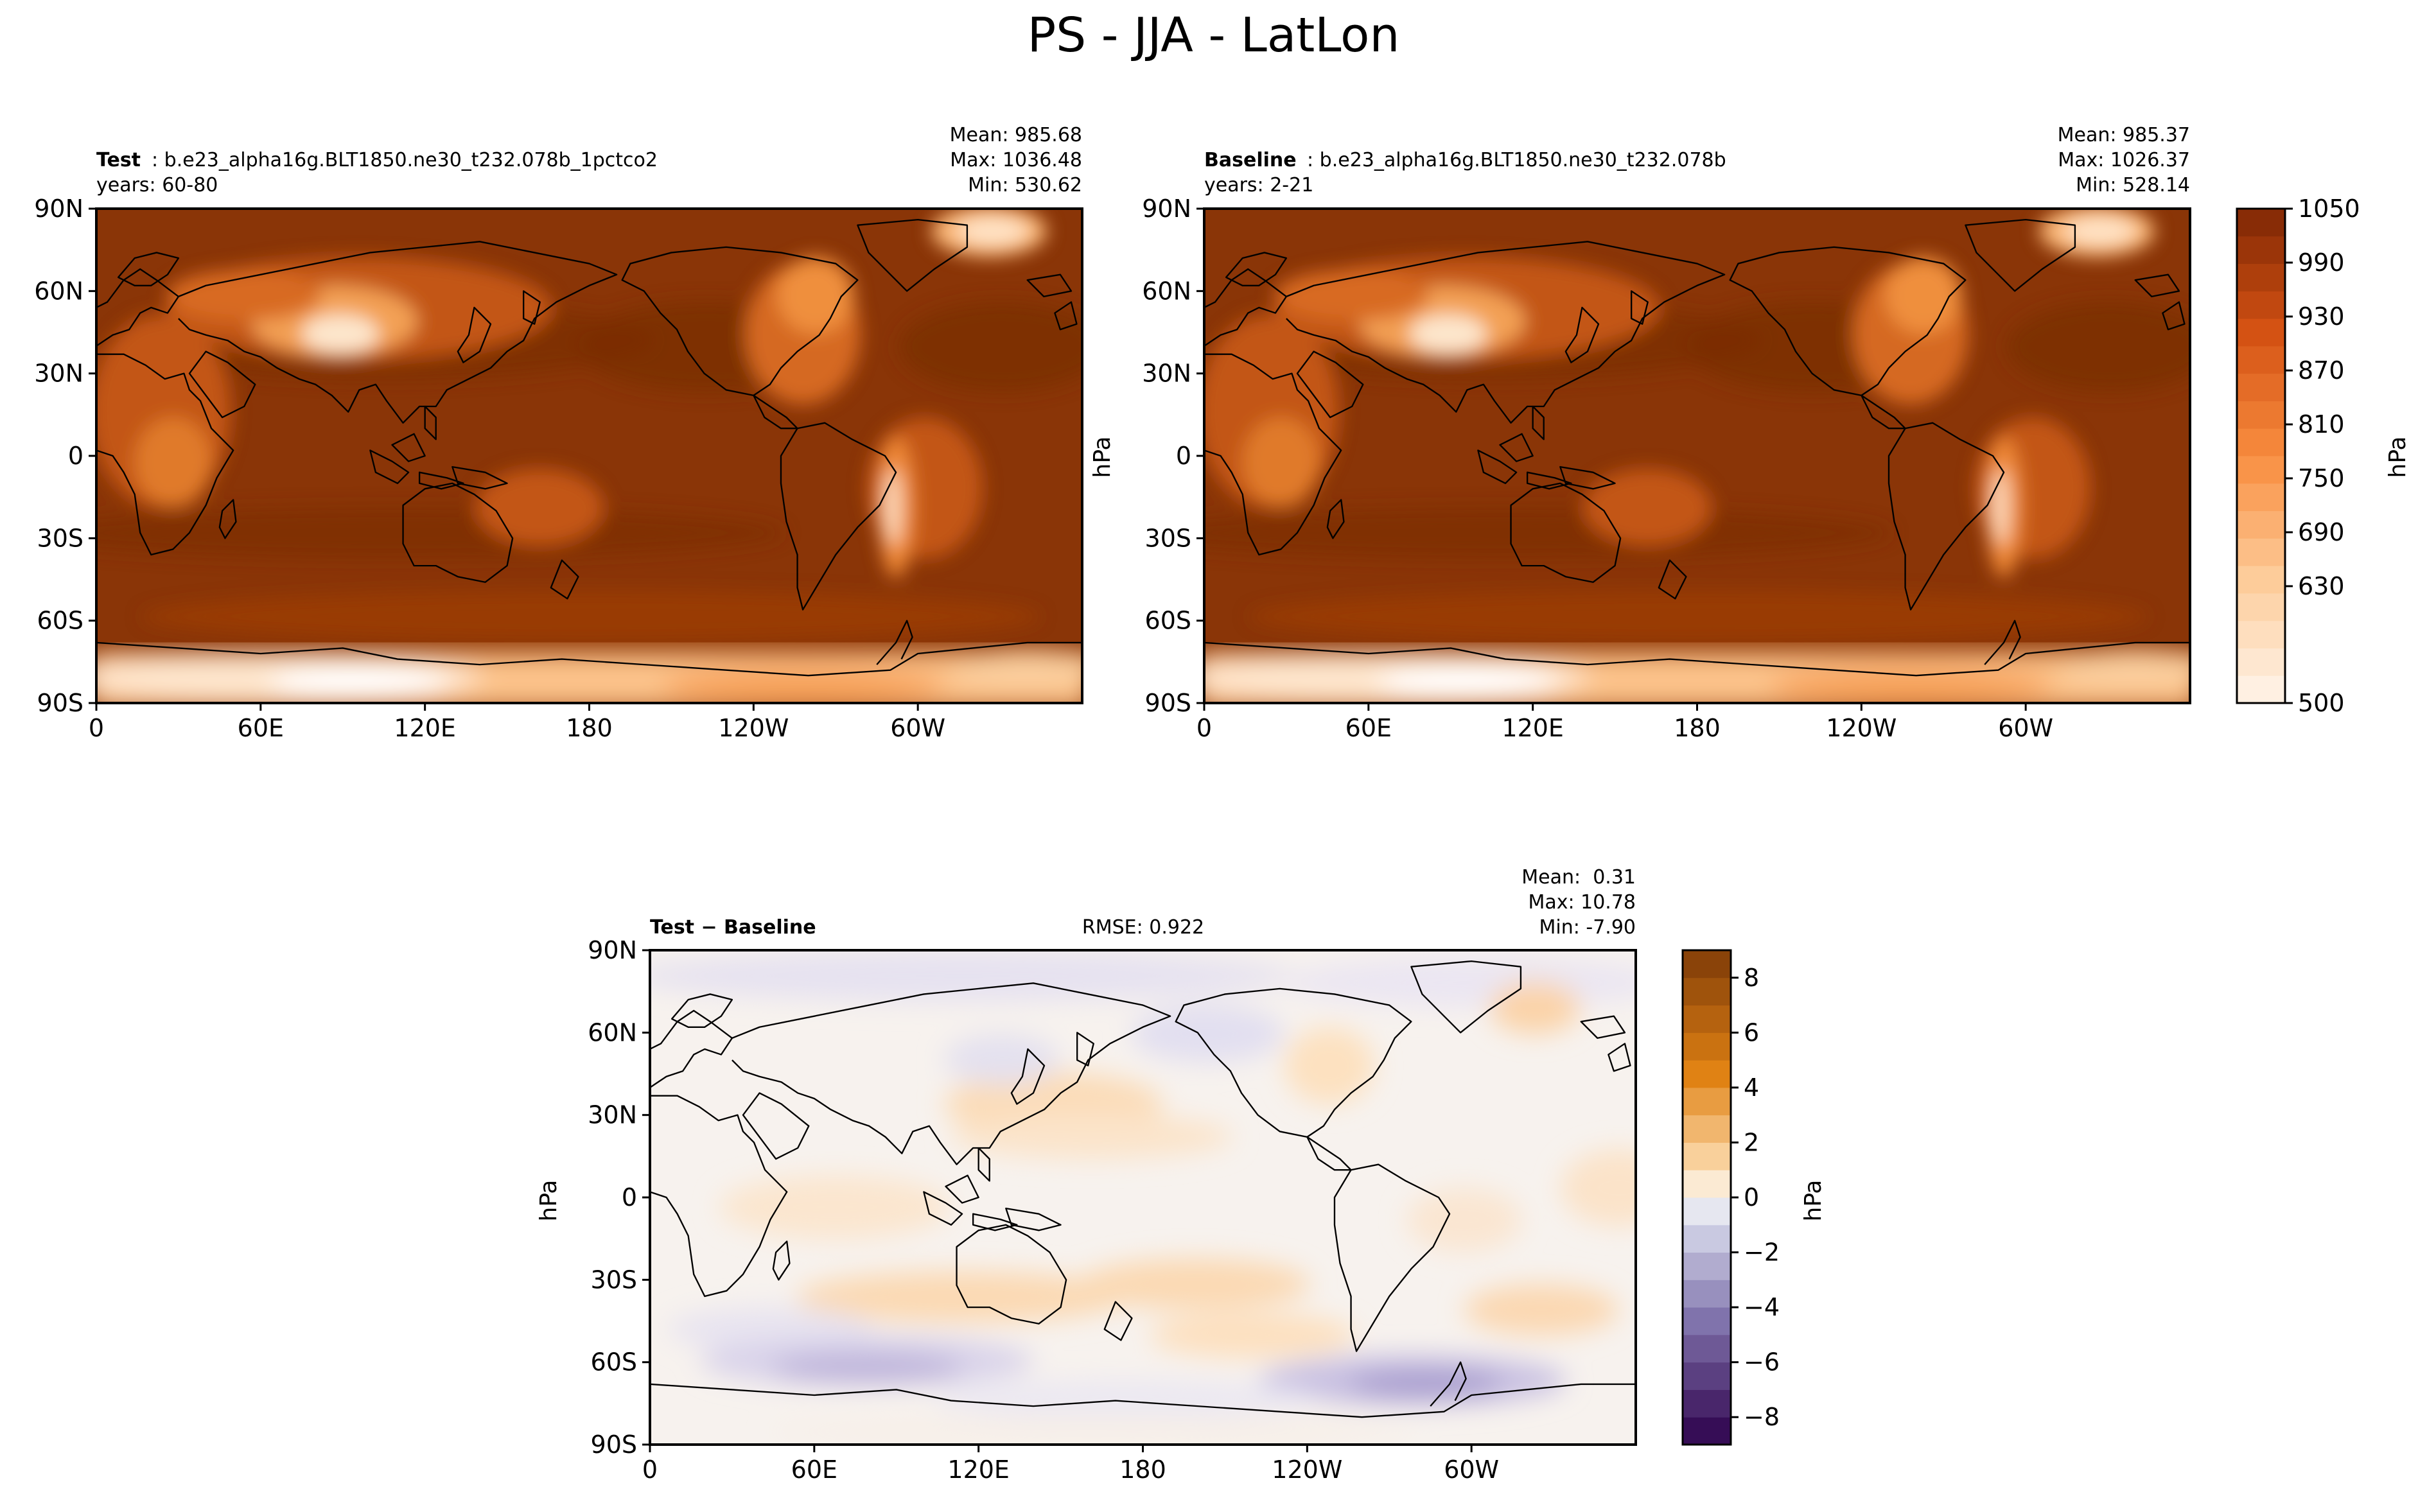 Image resolution: width=2427 pixels, height=1512 pixels. What do you see at coordinates (589, 728) in the screenshot?
I see `test-xtick-label: 180` at bounding box center [589, 728].